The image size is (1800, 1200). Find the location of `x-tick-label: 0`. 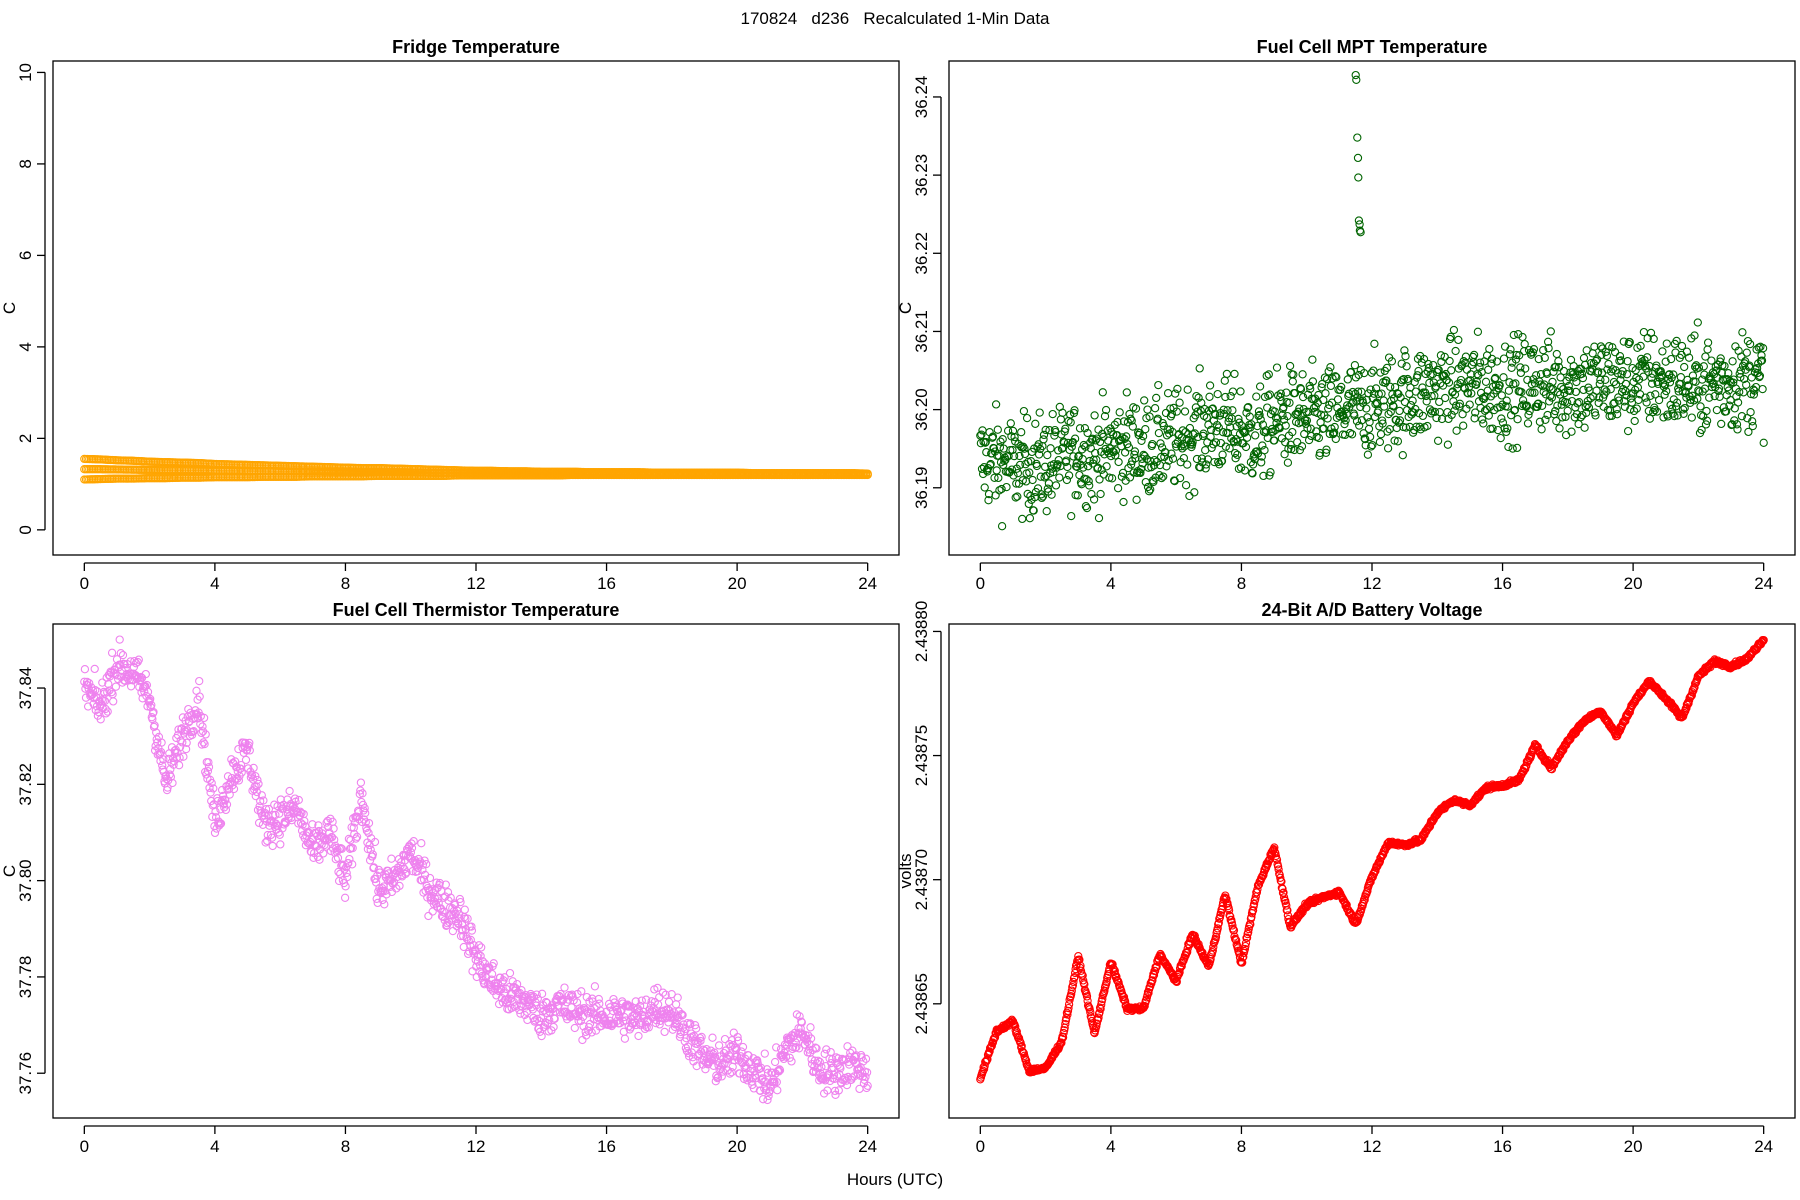

x-tick-label: 0 is located at coordinates (84, 583).